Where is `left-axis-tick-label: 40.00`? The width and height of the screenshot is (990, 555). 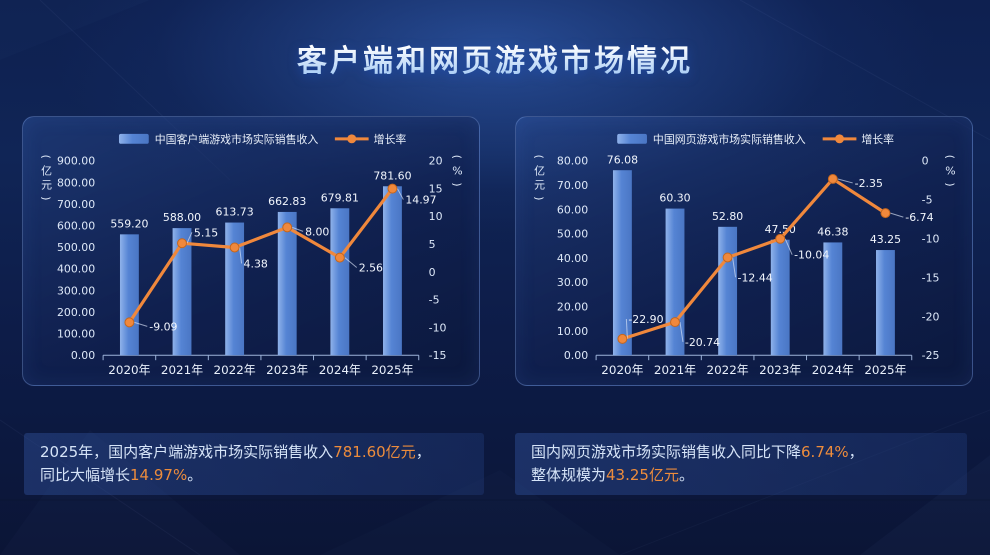 left-axis-tick-label: 40.00 is located at coordinates (572, 258).